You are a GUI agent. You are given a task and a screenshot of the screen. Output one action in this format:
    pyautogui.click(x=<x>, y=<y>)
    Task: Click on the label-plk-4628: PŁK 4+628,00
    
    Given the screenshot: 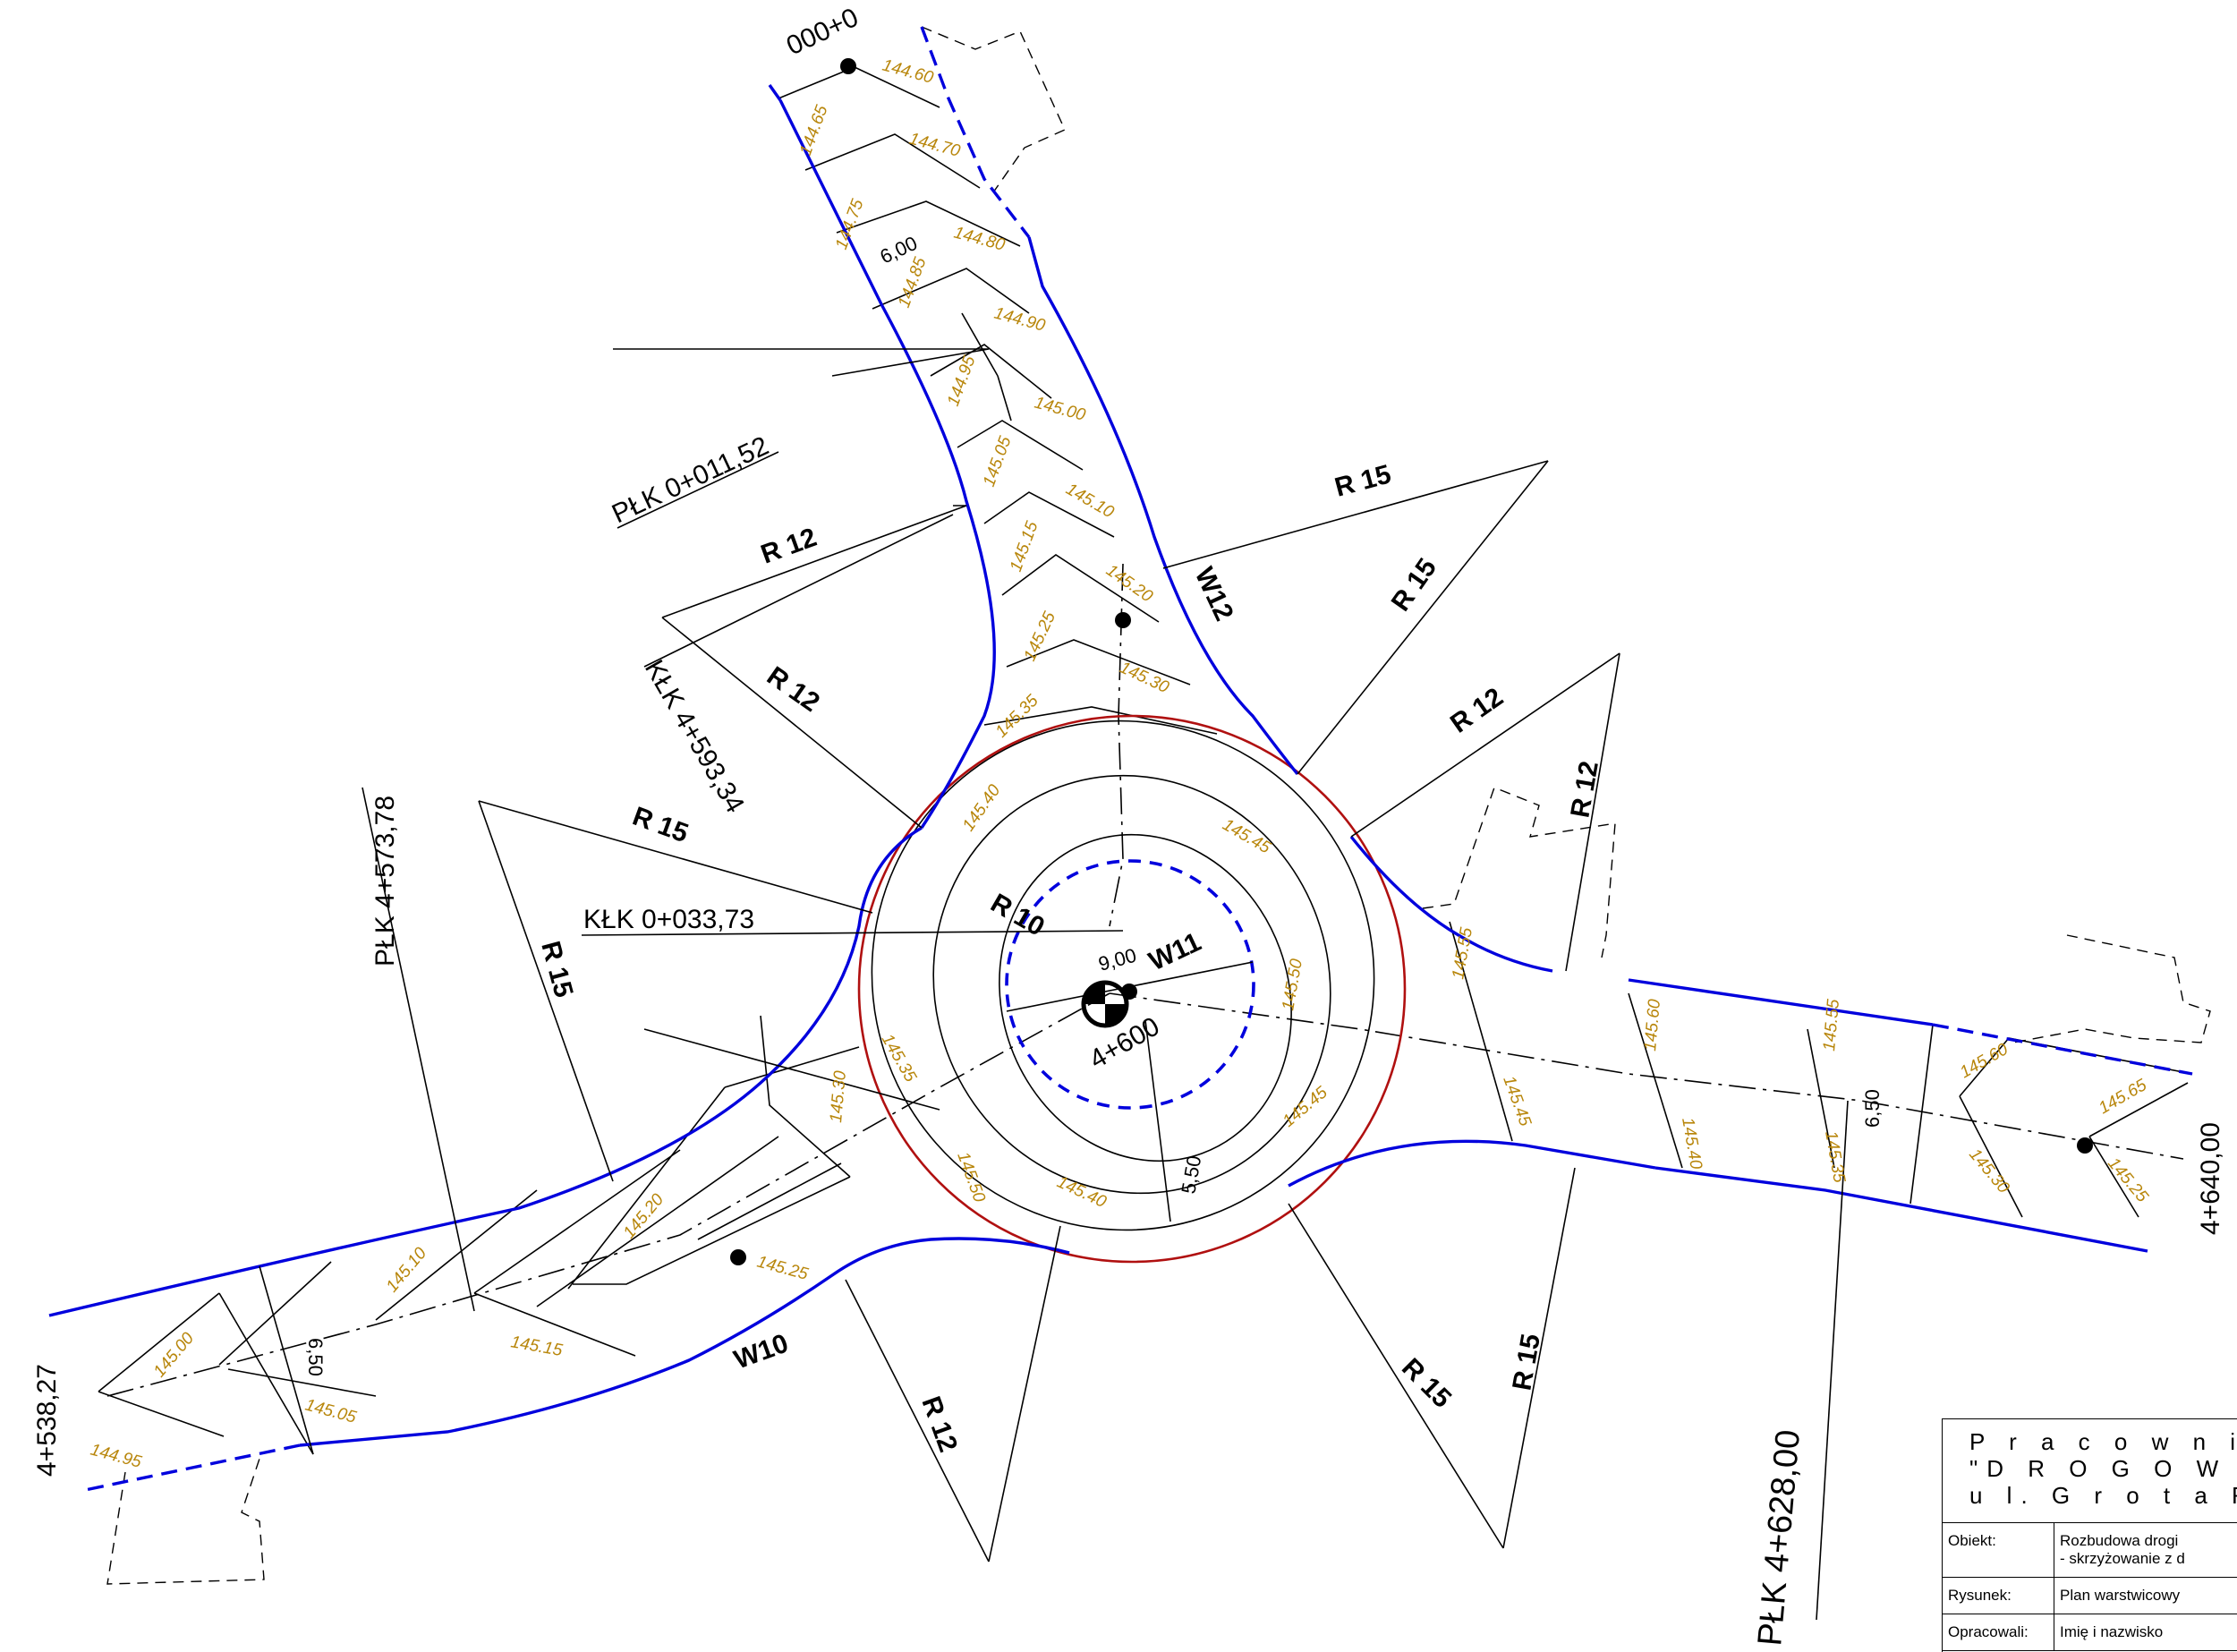 What is the action you would take?
    pyautogui.click(x=1779, y=1538)
    